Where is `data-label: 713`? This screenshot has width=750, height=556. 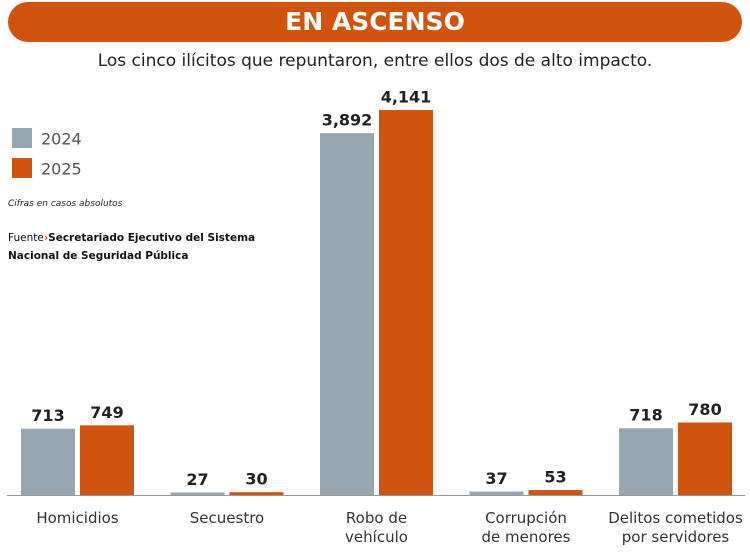 data-label: 713 is located at coordinates (47, 415).